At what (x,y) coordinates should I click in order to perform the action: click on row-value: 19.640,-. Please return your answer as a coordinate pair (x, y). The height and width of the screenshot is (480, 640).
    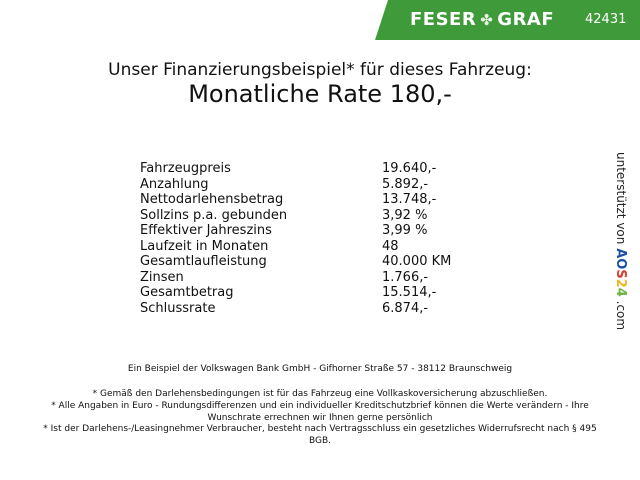
    Looking at the image, I should click on (409, 168).